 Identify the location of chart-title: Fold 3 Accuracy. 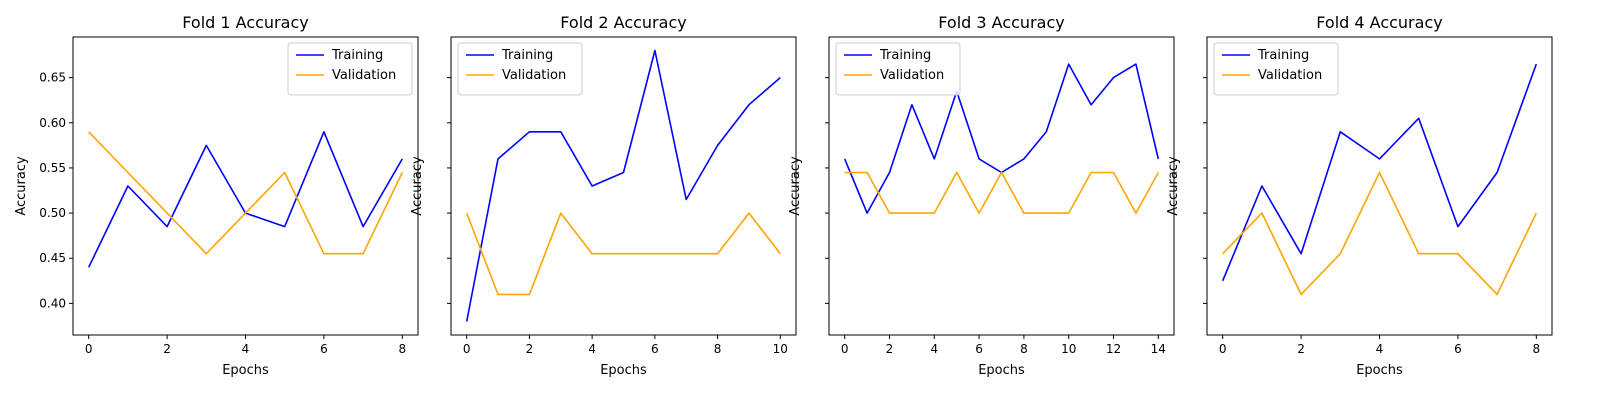
(1001, 22).